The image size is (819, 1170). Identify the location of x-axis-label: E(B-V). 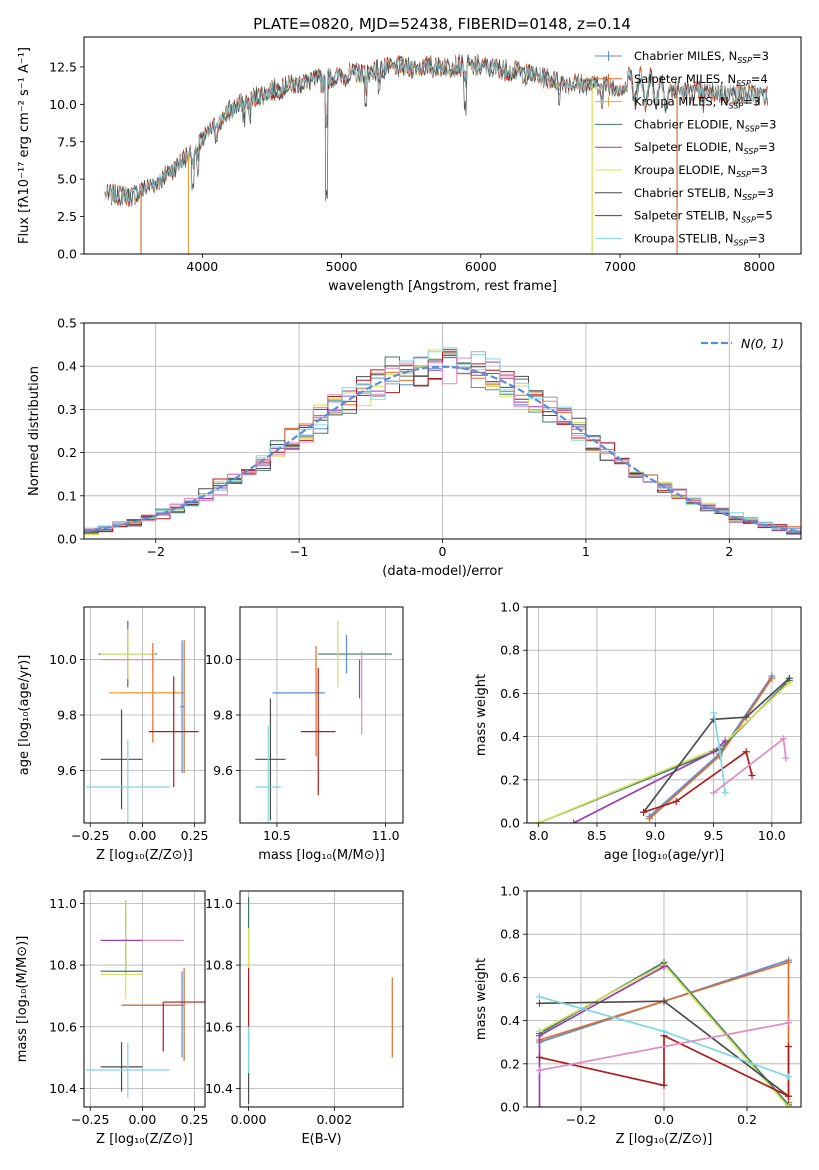
(321, 1139).